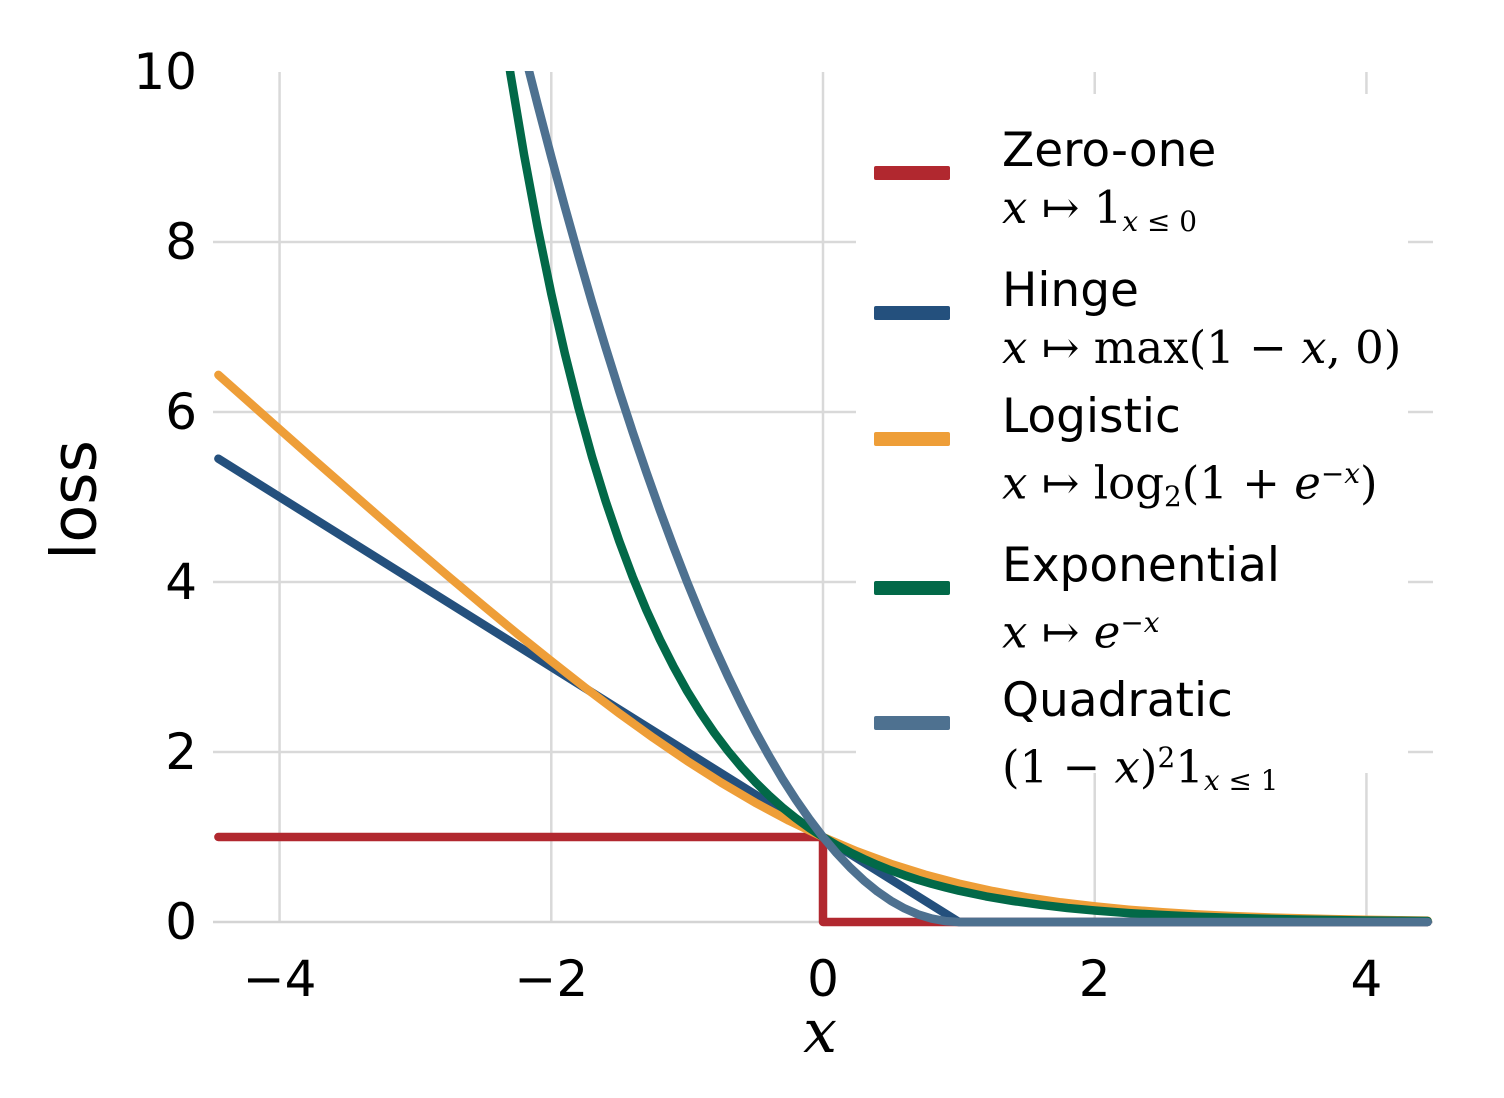  Describe the element at coordinates (181, 922) in the screenshot. I see `y-tick-label: 0` at that location.